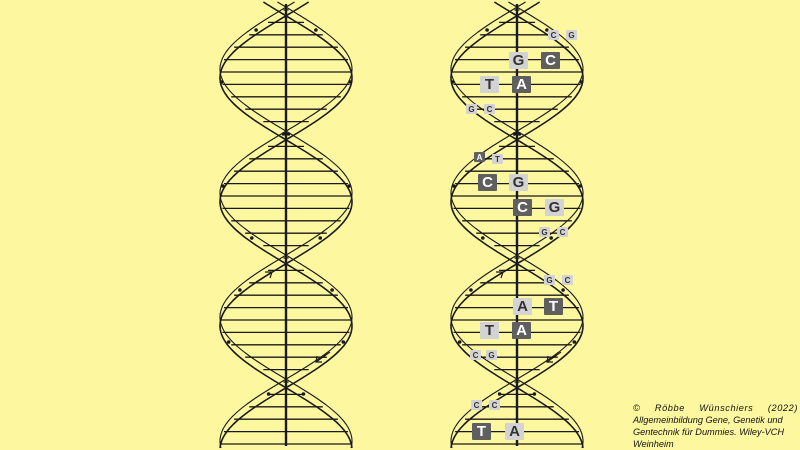 The width and height of the screenshot is (800, 450). What do you see at coordinates (715, 408) in the screenshot?
I see `credit-copyright: © Röbbe Wünschiers (2022)` at bounding box center [715, 408].